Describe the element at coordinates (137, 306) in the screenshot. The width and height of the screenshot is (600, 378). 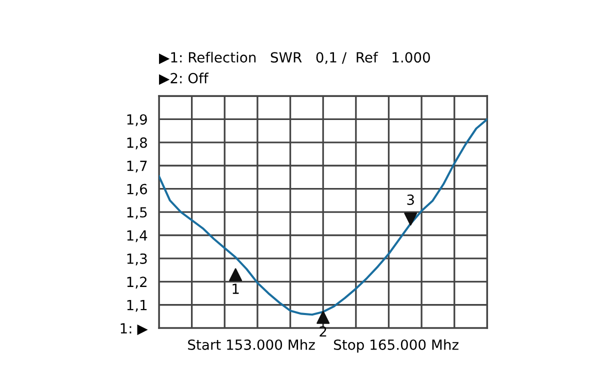
I see `y-tick-label: 1,1` at that location.